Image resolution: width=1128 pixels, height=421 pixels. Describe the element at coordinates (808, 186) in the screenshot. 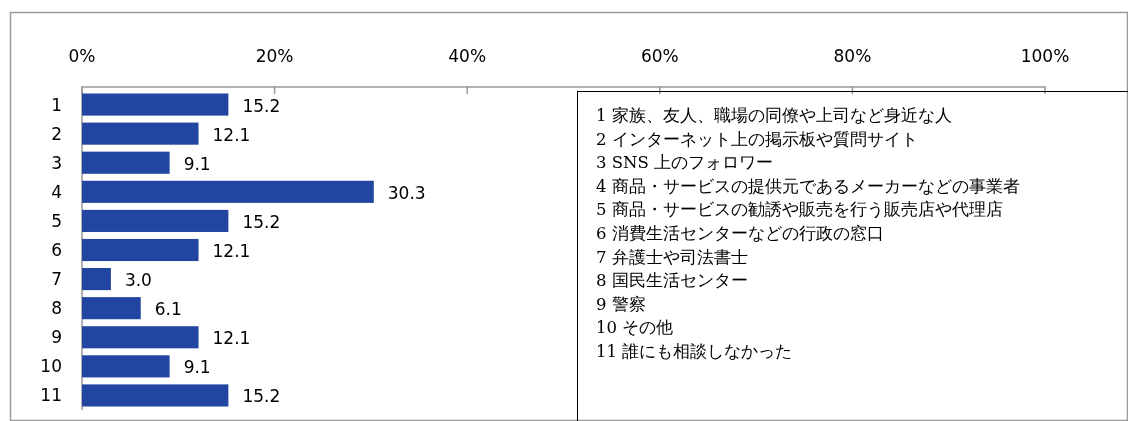

I see `annotation: 4 商品・サービスの提供元であるメーカーなどの事業者` at that location.